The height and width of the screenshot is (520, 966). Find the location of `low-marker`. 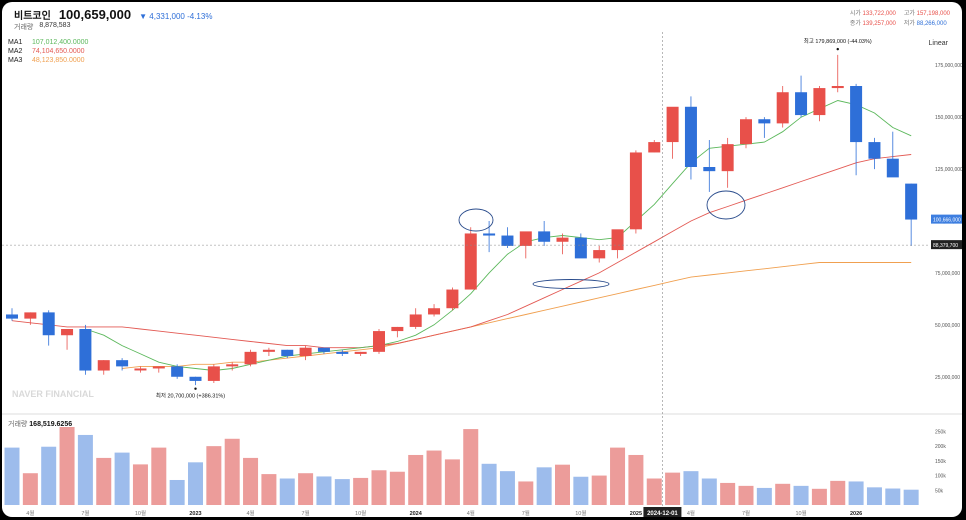

low-marker is located at coordinates (195, 388).